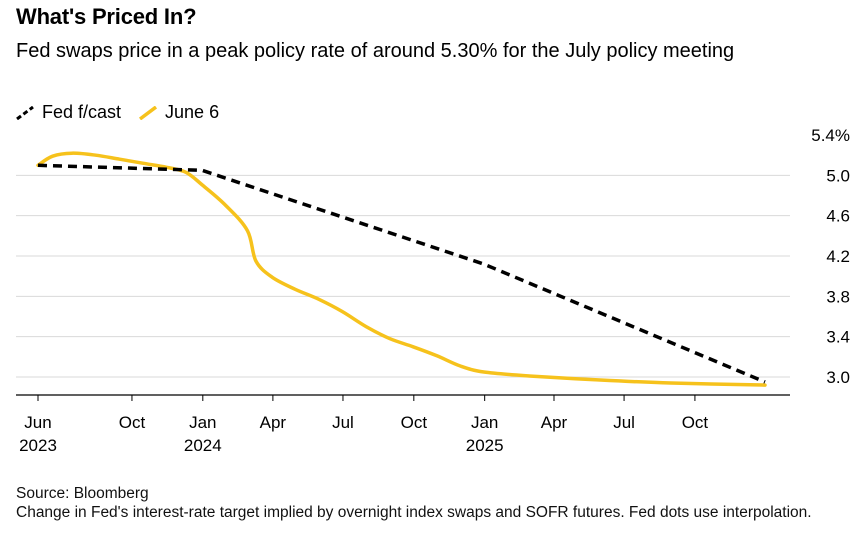  I want to click on legend-item-june-6: June 6, so click(179, 112).